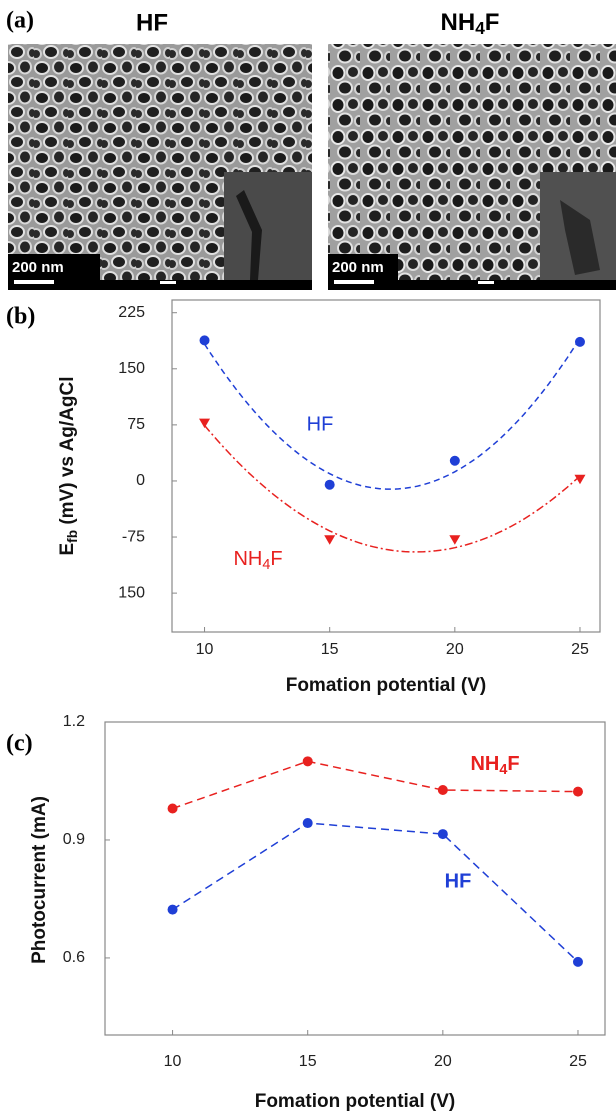 Image resolution: width=616 pixels, height=1118 pixels. What do you see at coordinates (152, 22) in the screenshot?
I see `image-title: HF` at bounding box center [152, 22].